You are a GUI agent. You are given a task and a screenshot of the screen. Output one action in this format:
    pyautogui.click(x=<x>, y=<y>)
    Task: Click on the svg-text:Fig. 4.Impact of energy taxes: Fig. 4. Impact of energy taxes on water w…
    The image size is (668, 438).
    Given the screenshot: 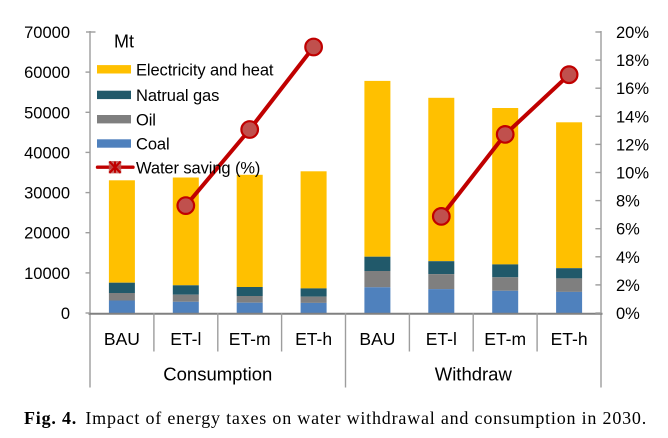 What is the action you would take?
    pyautogui.click(x=335, y=418)
    